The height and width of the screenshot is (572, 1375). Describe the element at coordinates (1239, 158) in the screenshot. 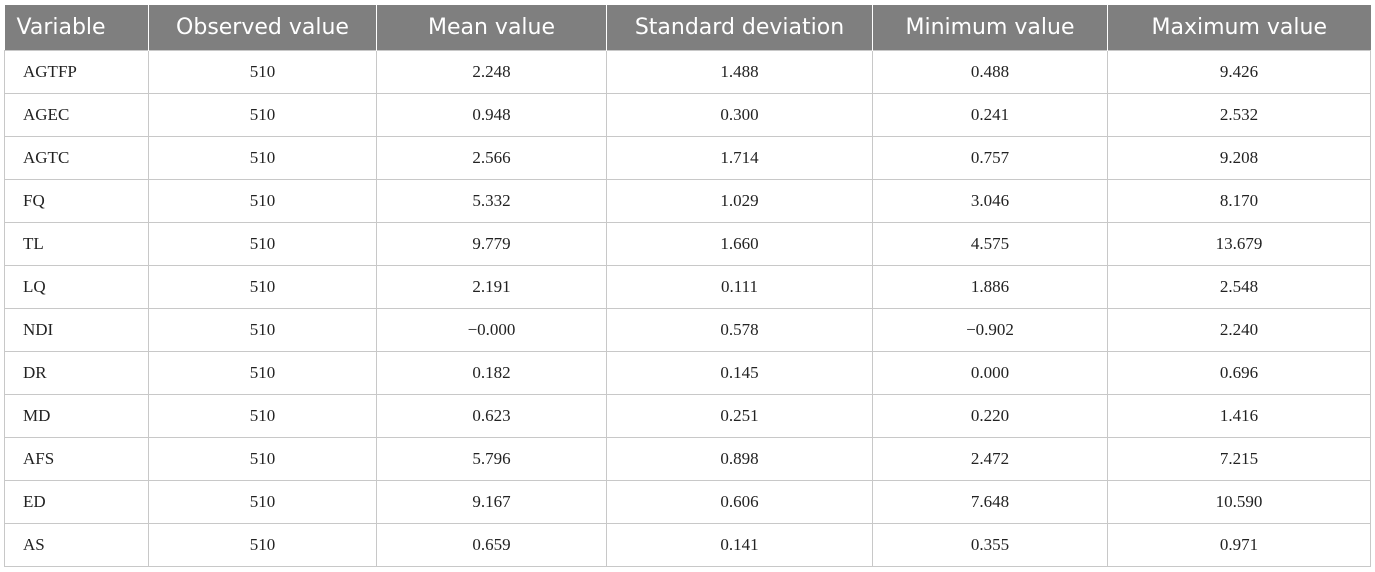

I see `cell-maximum-value: 9.208` at that location.